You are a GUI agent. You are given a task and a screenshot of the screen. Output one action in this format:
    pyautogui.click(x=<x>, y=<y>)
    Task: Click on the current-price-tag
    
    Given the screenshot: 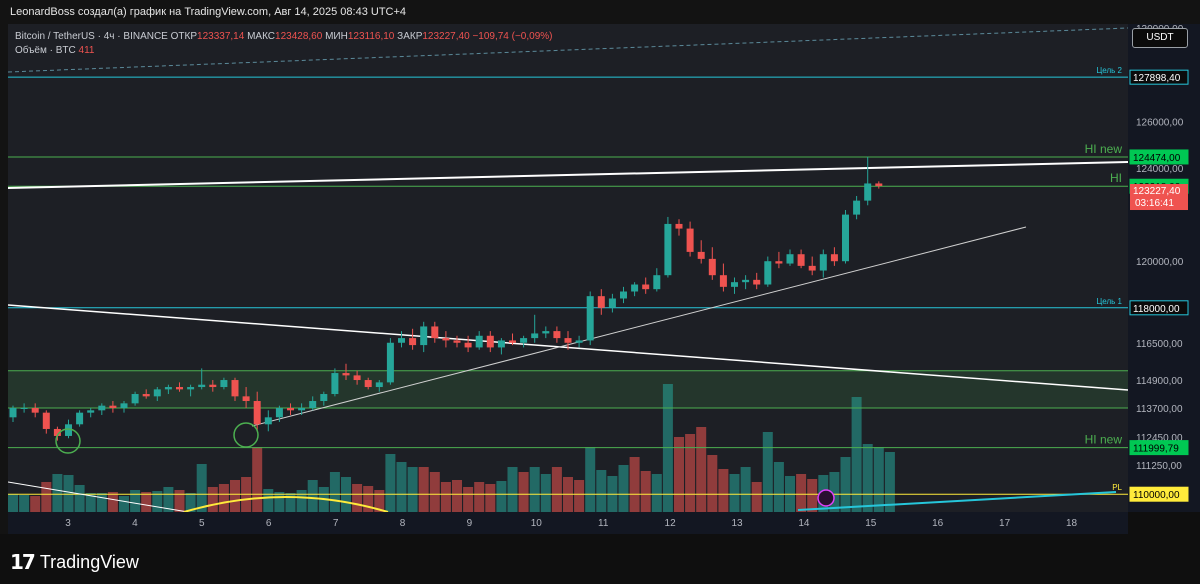 What is the action you would take?
    pyautogui.click(x=1159, y=197)
    